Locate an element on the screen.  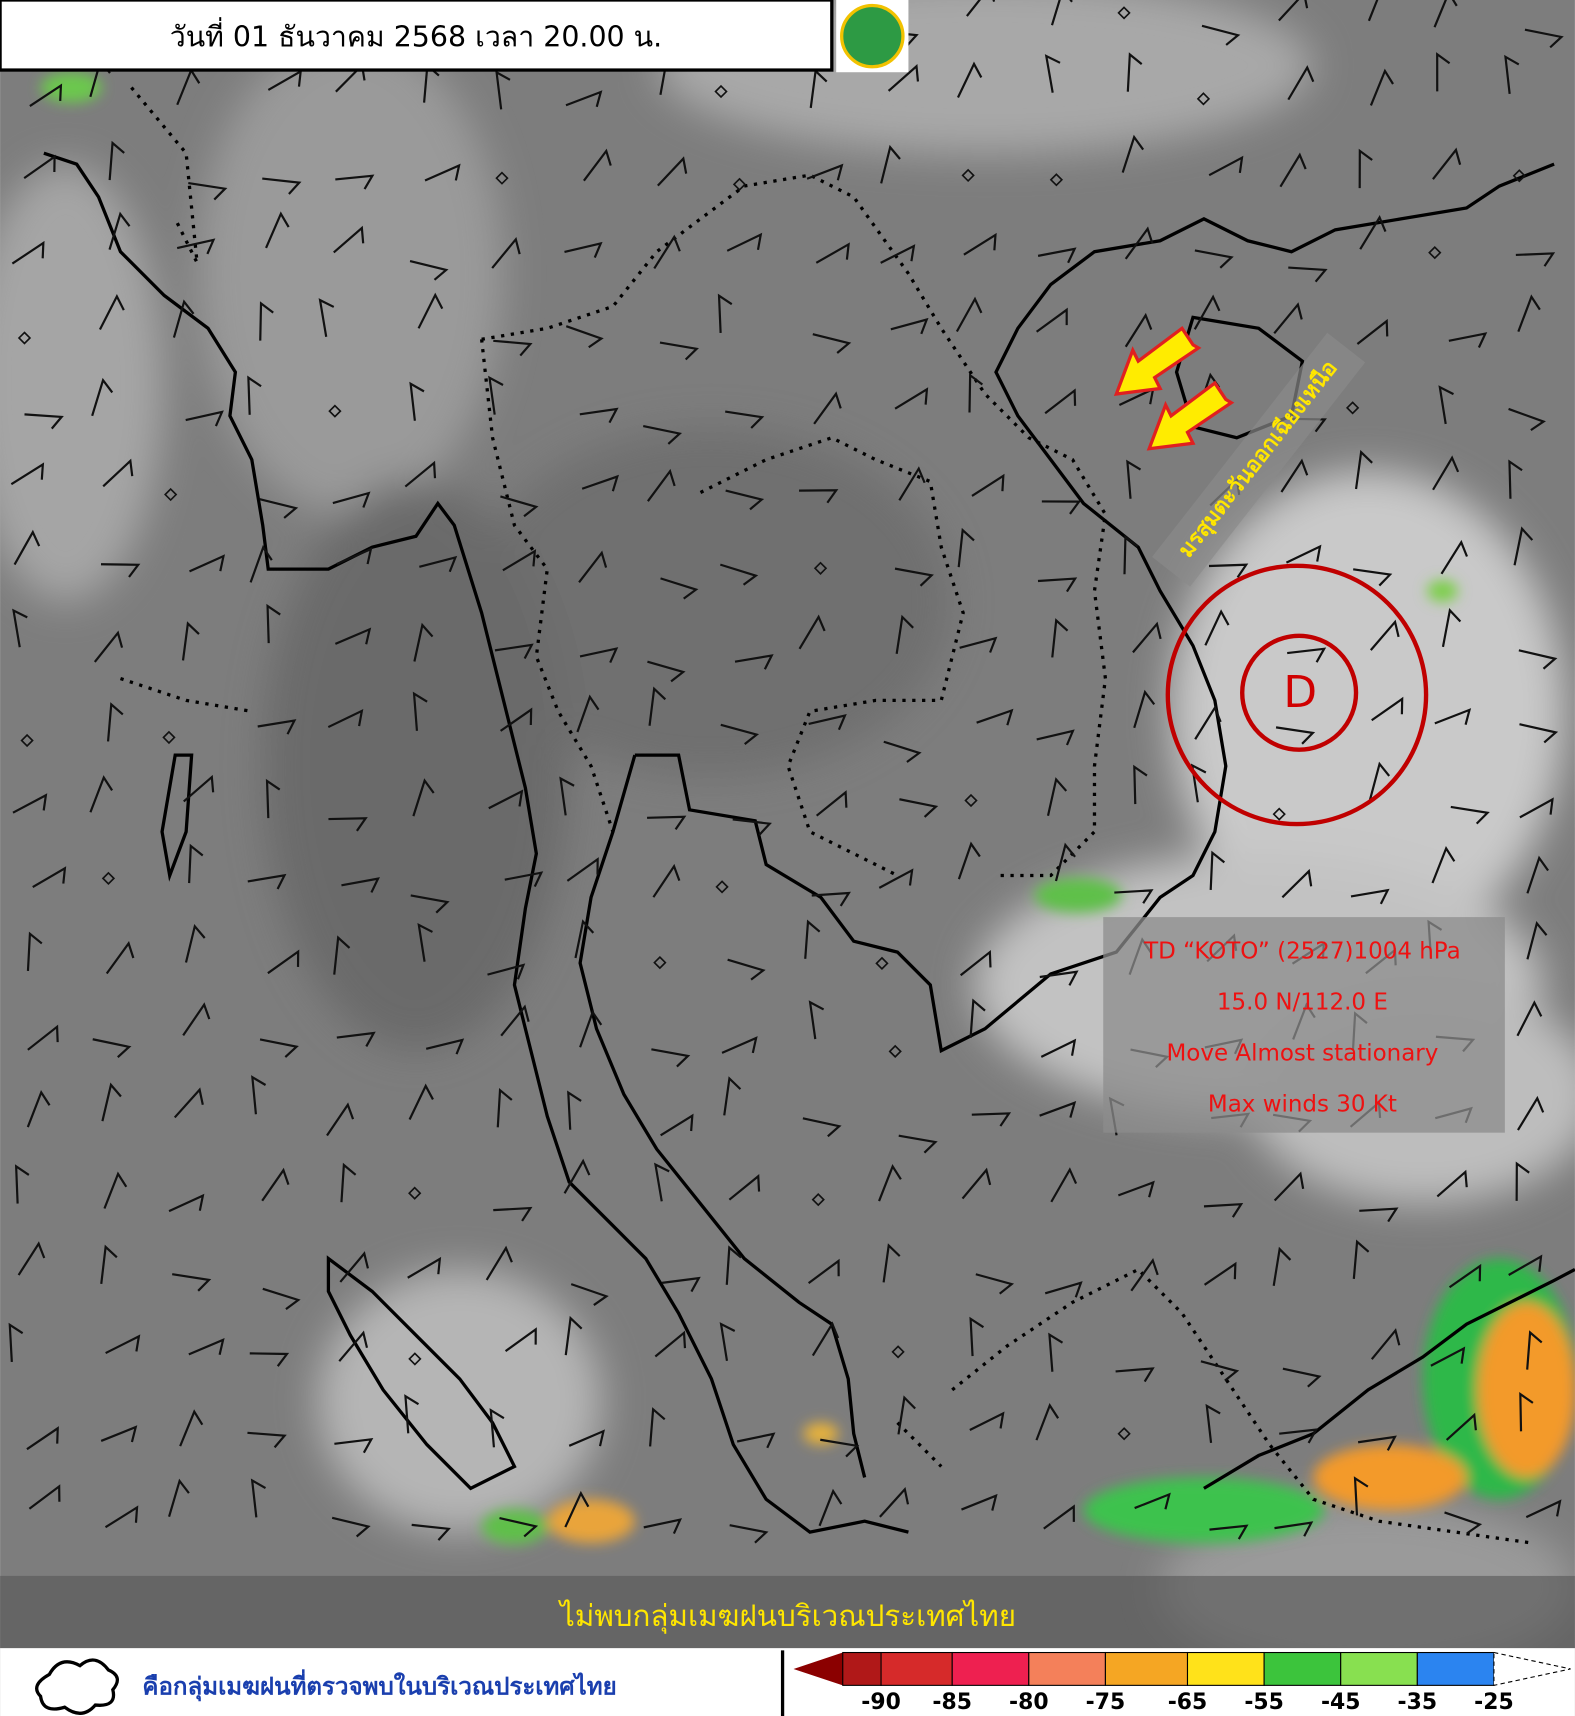
scale-tick-label: -90 is located at coordinates (881, 1702).